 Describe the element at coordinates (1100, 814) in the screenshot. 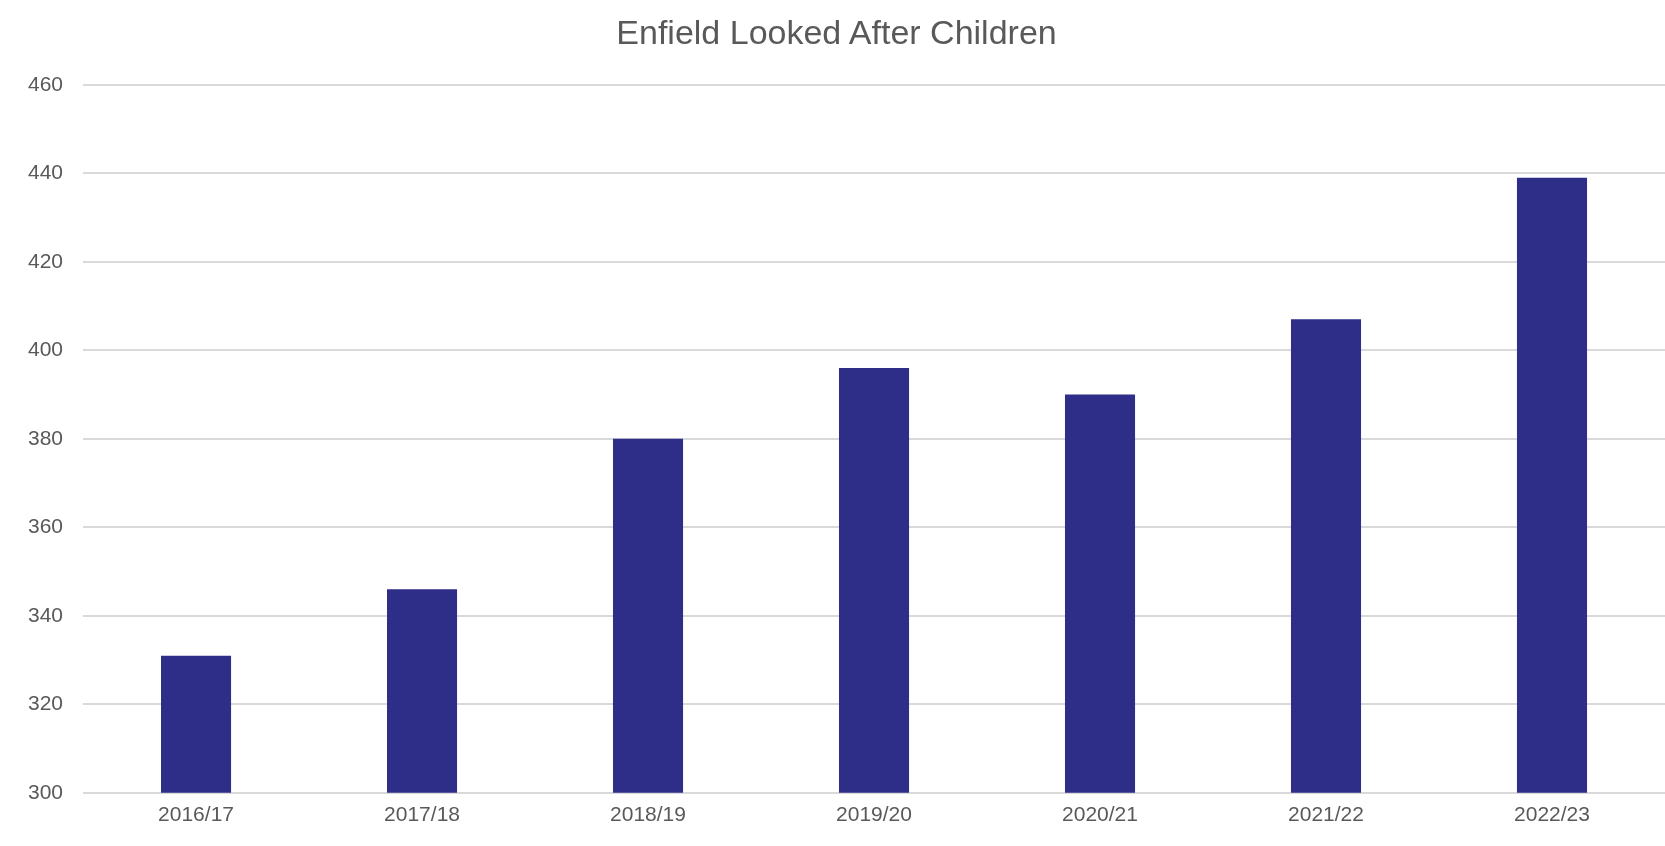

I see `x-tick-label: 2020/21` at that location.